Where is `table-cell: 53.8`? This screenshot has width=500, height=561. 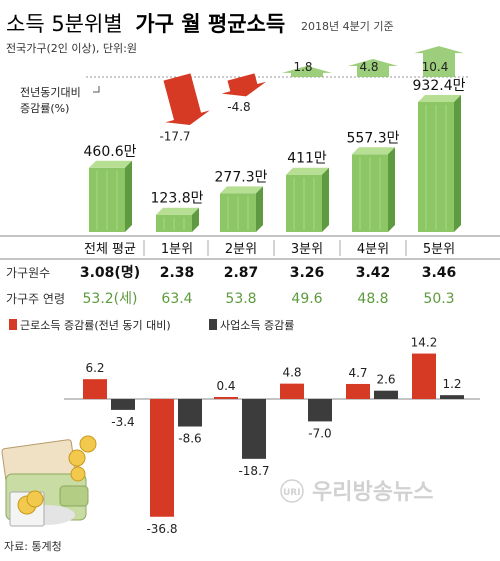
table-cell: 53.8 is located at coordinates (240, 299).